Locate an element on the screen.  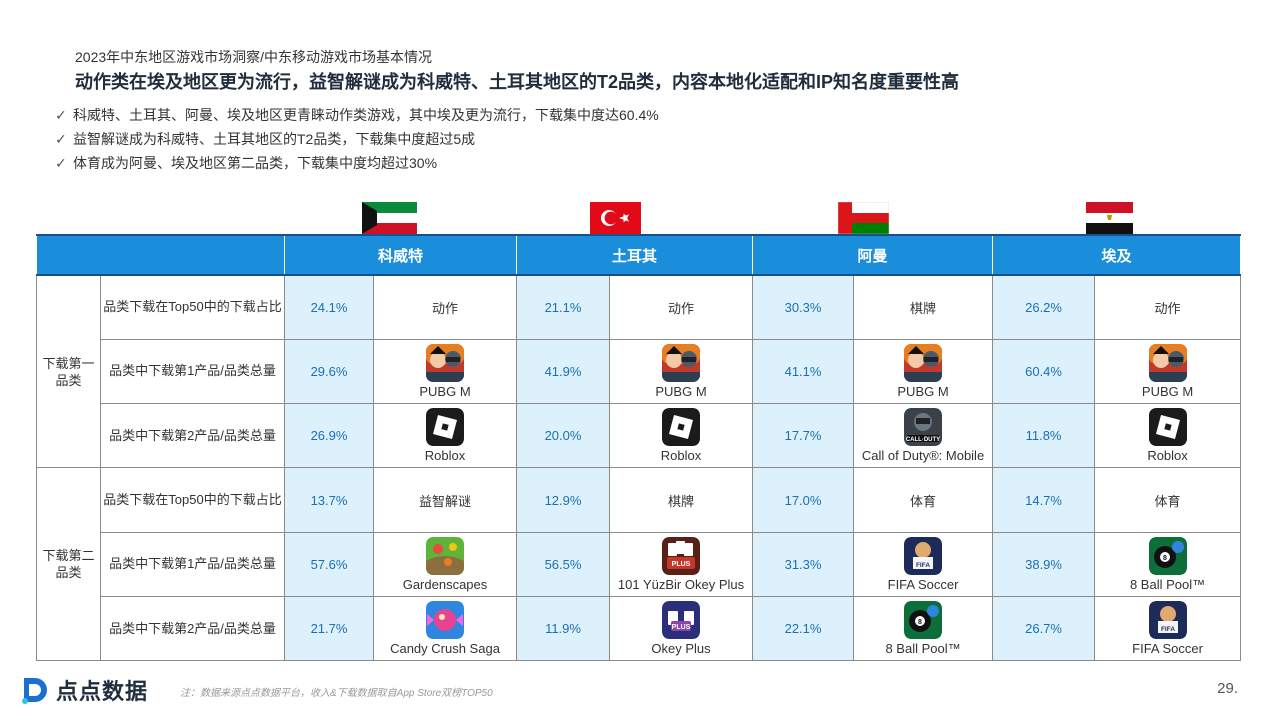
gardenscapes-icon is located at coordinates (445, 556).